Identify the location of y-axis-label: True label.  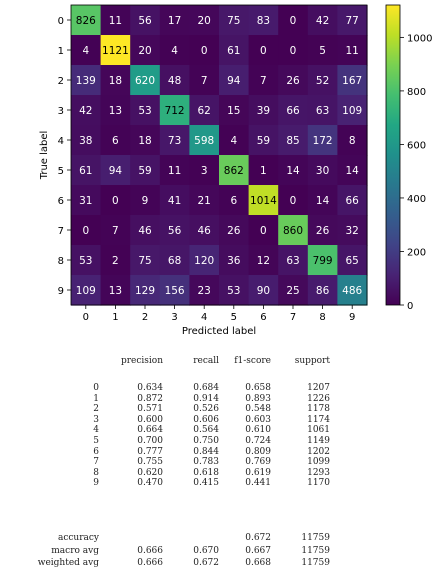
(44, 156).